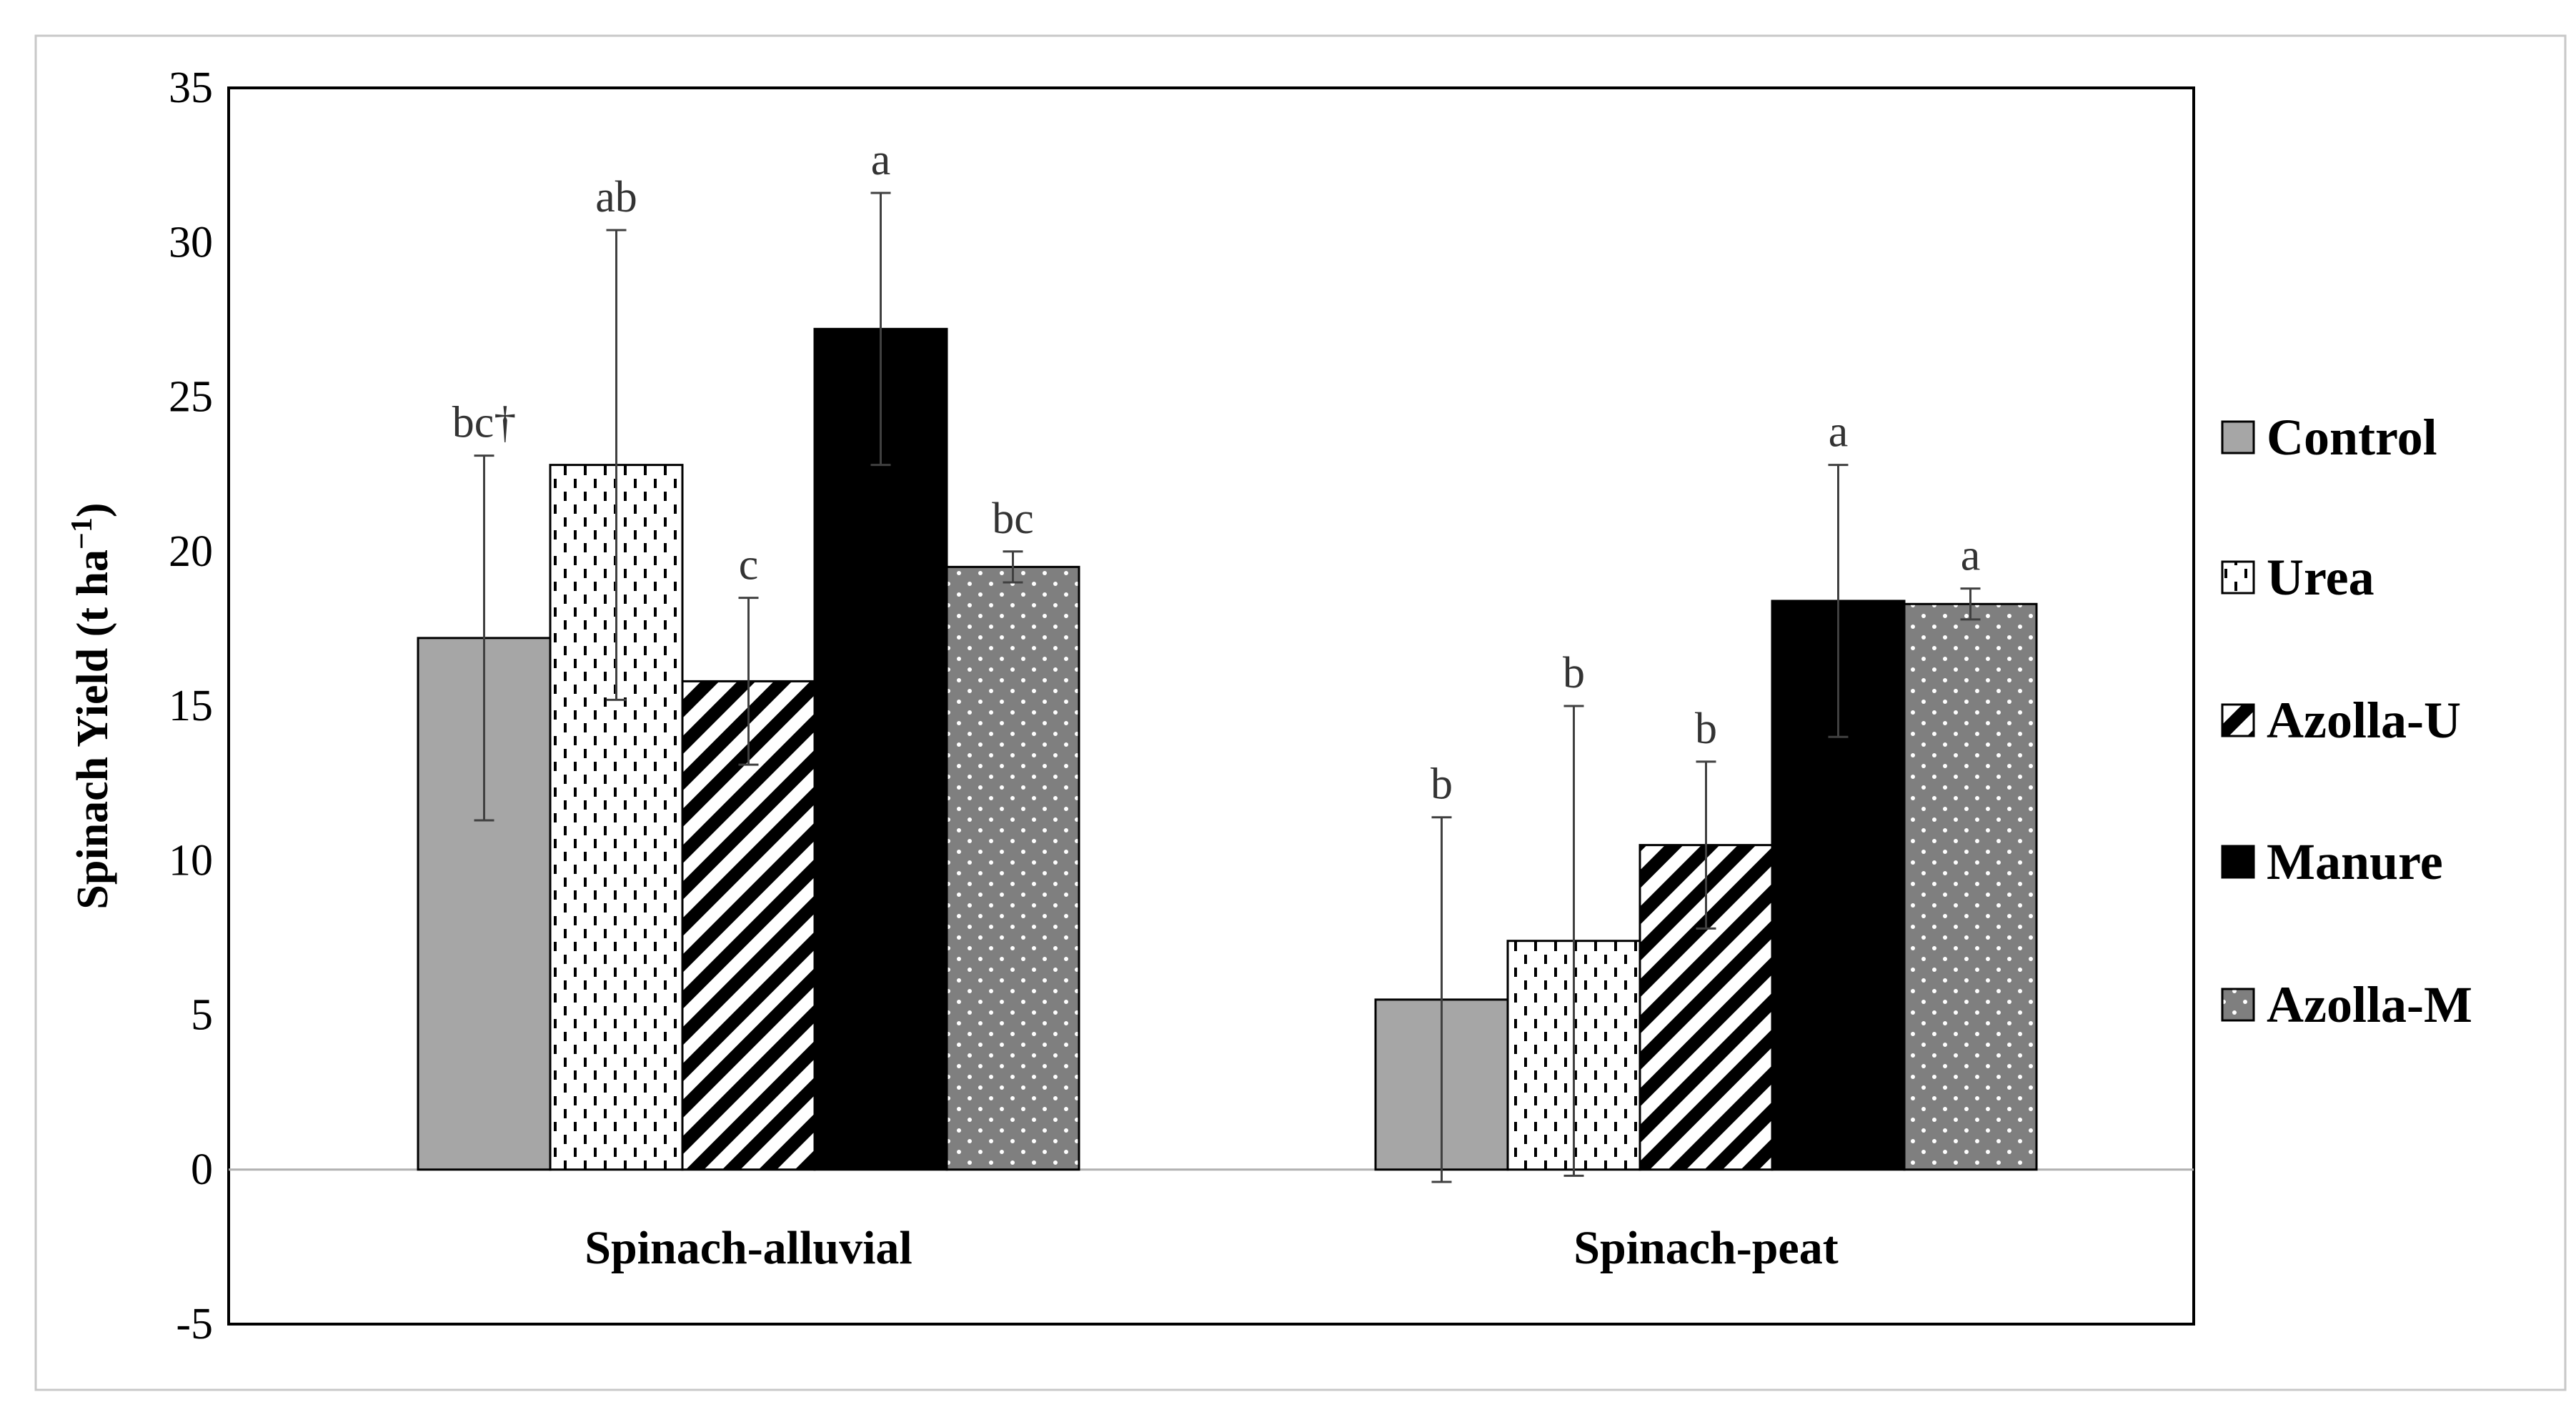 The height and width of the screenshot is (1412, 2576). I want to click on y-tick-label: 5, so click(202, 1015).